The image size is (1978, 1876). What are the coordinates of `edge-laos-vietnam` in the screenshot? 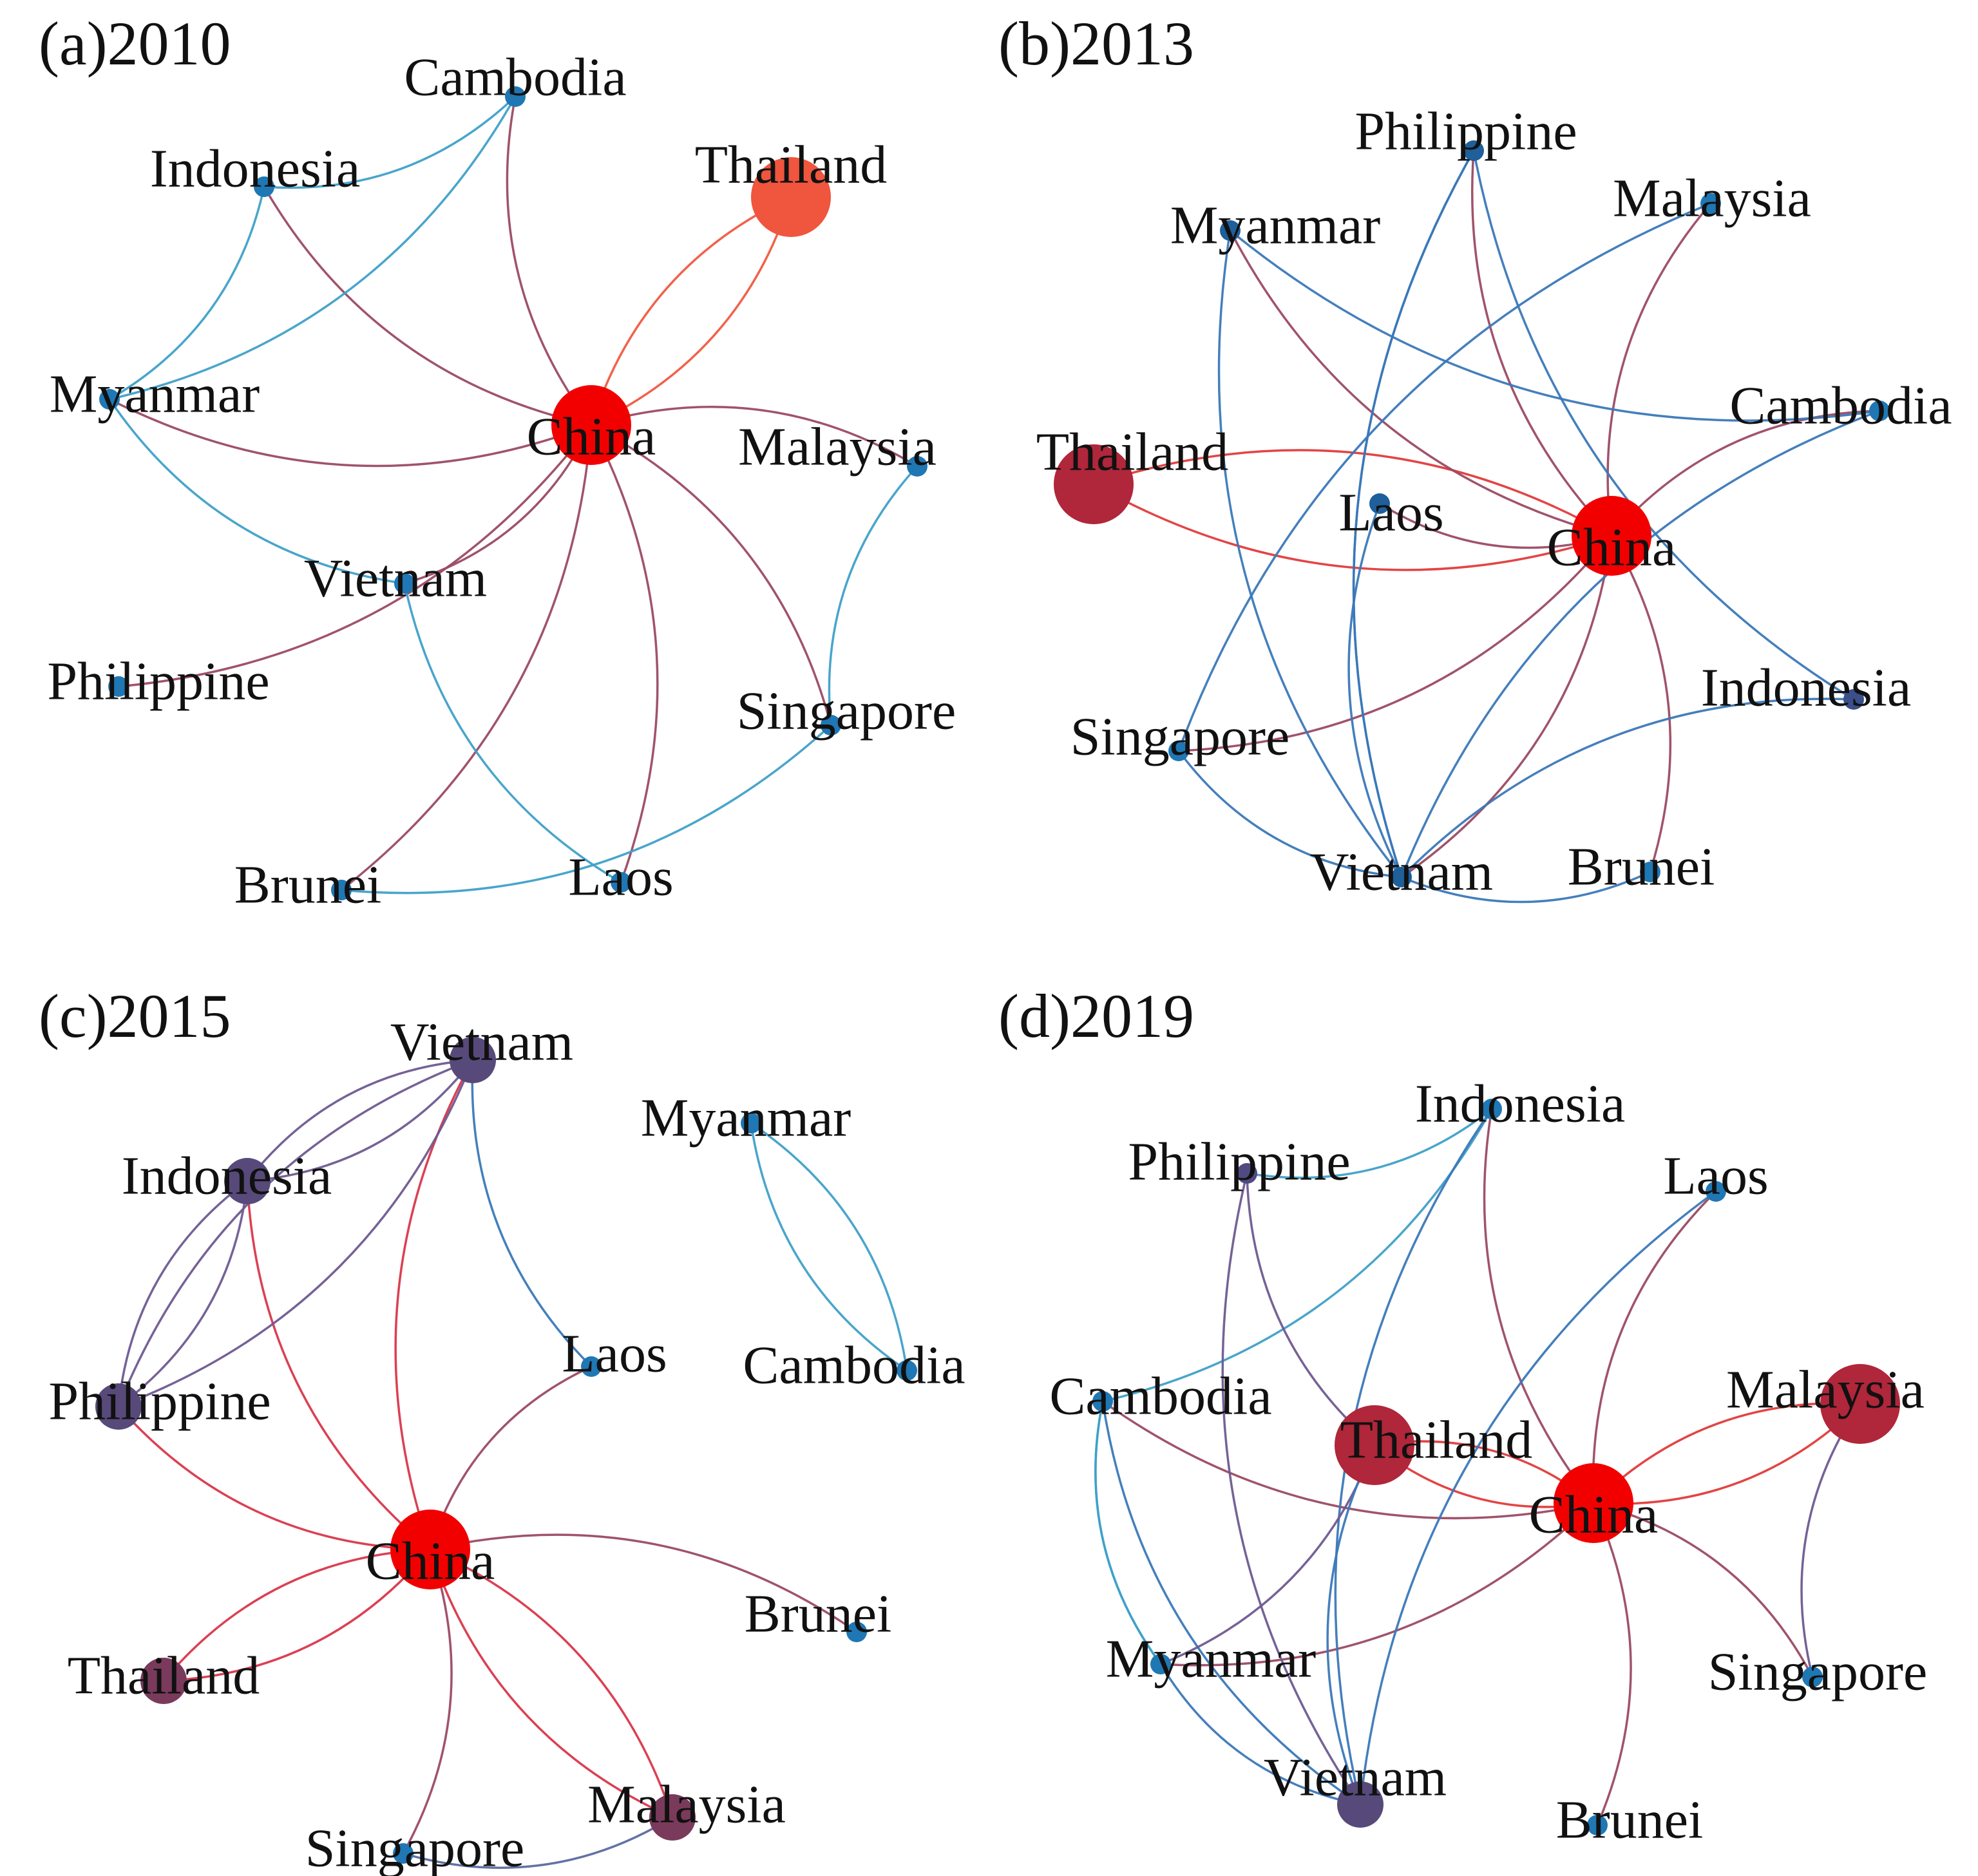 It's located at (1375, 690).